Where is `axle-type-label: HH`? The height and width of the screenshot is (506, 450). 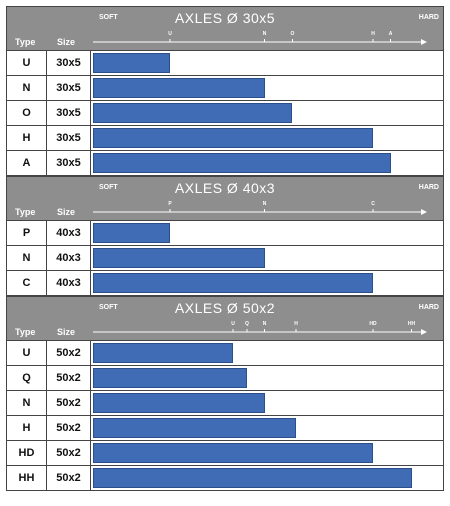 axle-type-label: HH is located at coordinates (27, 478).